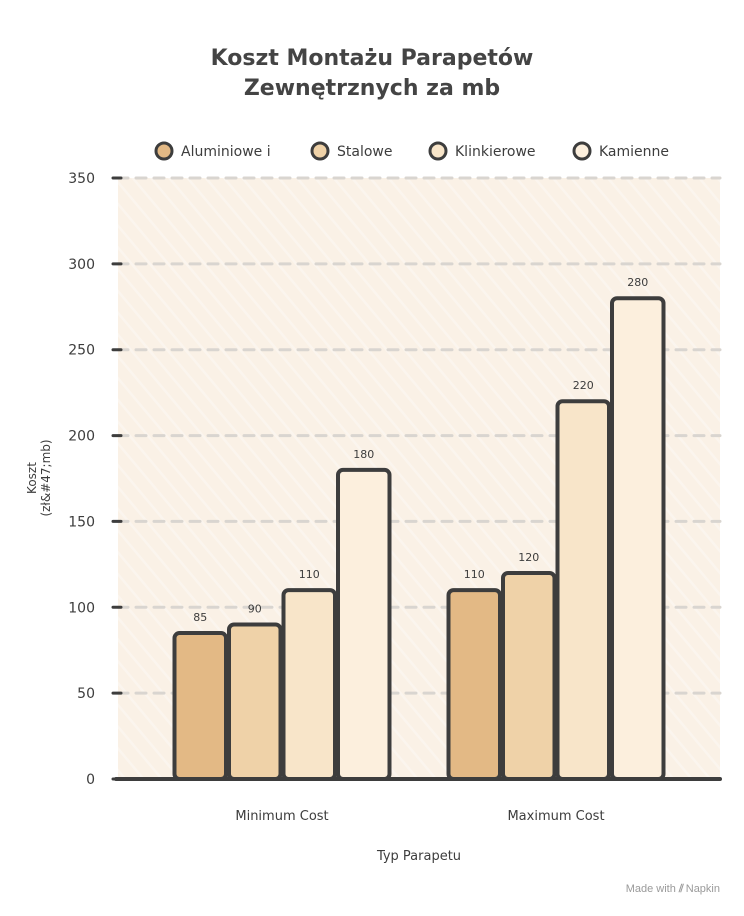 The height and width of the screenshot is (916, 744). Describe the element at coordinates (634, 152) in the screenshot. I see `legend-label: Kamienne` at that location.